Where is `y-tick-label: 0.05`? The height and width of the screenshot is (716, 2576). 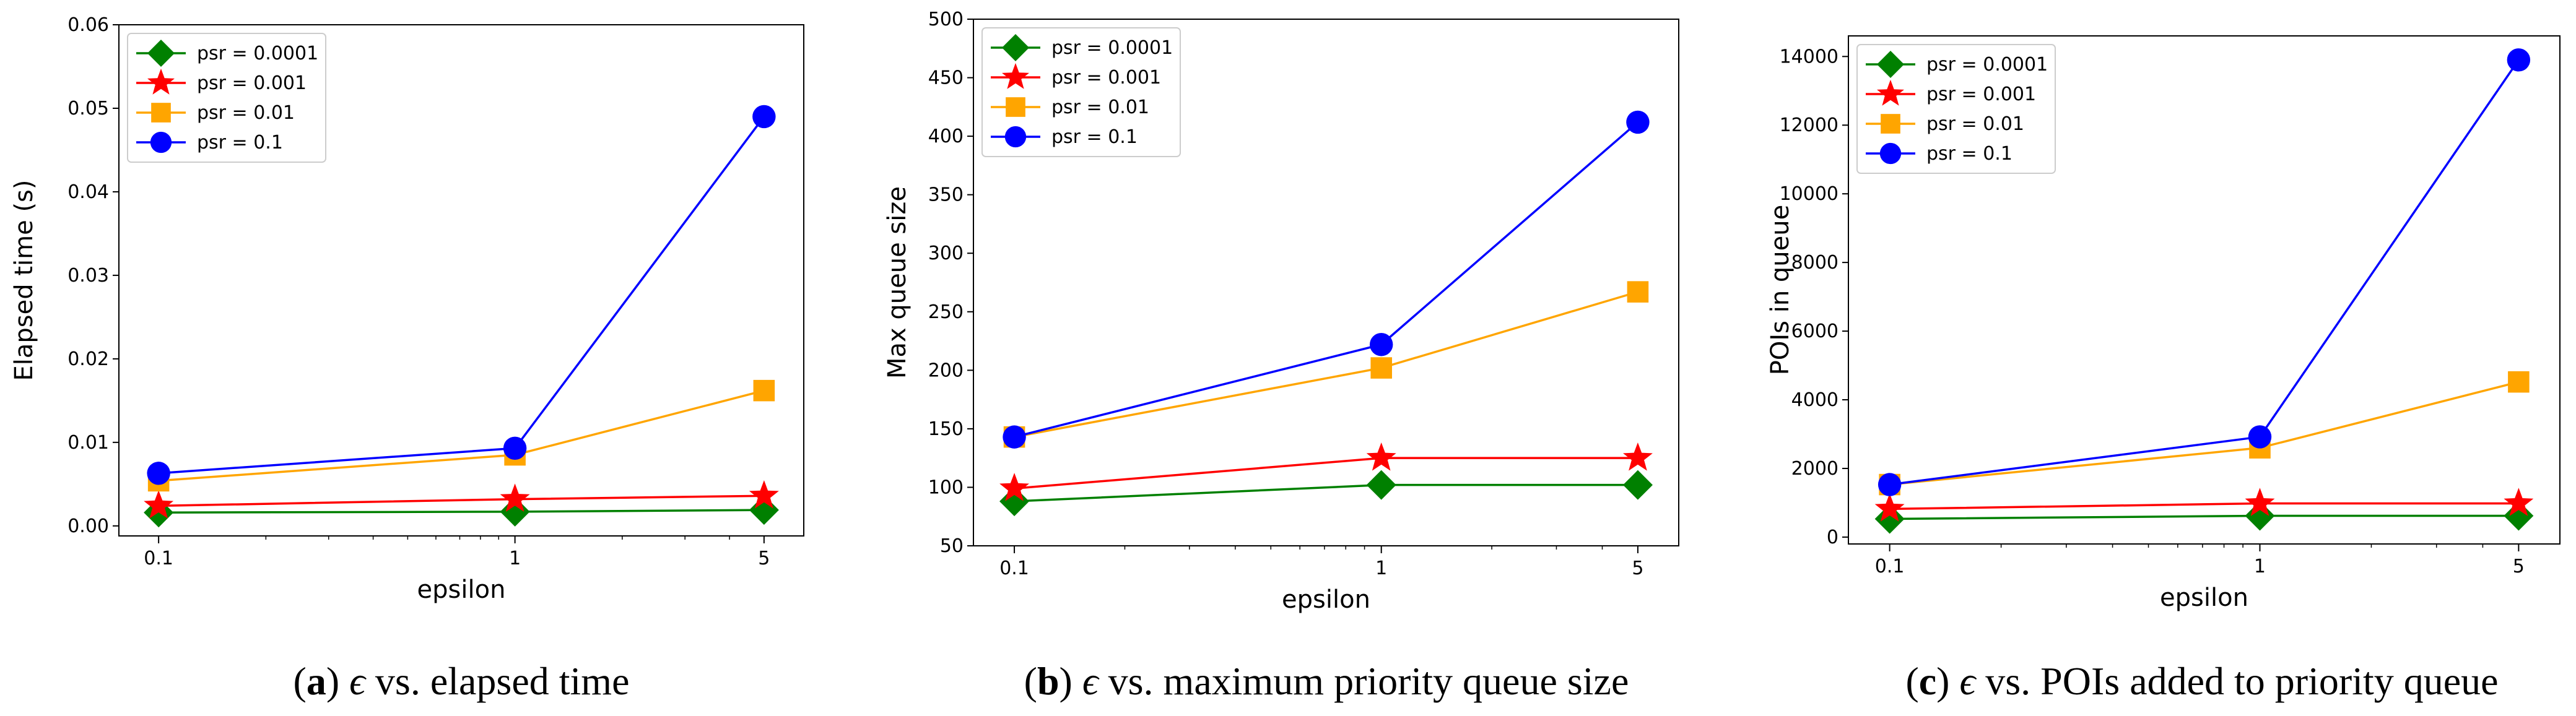
y-tick-label: 0.05 is located at coordinates (88, 108).